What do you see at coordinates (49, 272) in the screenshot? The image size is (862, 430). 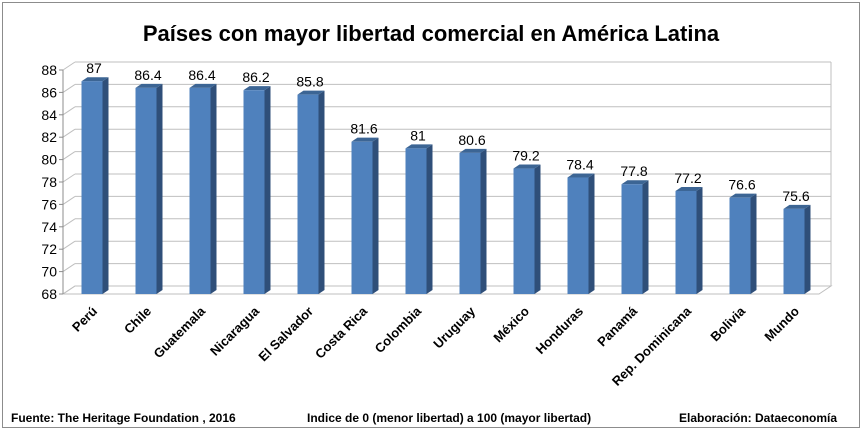 I see `y-tick-label: 70` at bounding box center [49, 272].